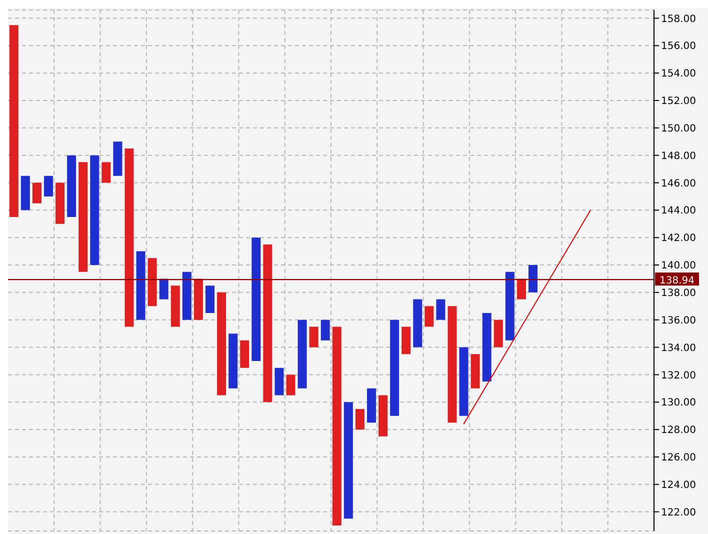 This screenshot has height=534, width=708. What do you see at coordinates (678, 403) in the screenshot?
I see `y-tick-label: 130.00` at bounding box center [678, 403].